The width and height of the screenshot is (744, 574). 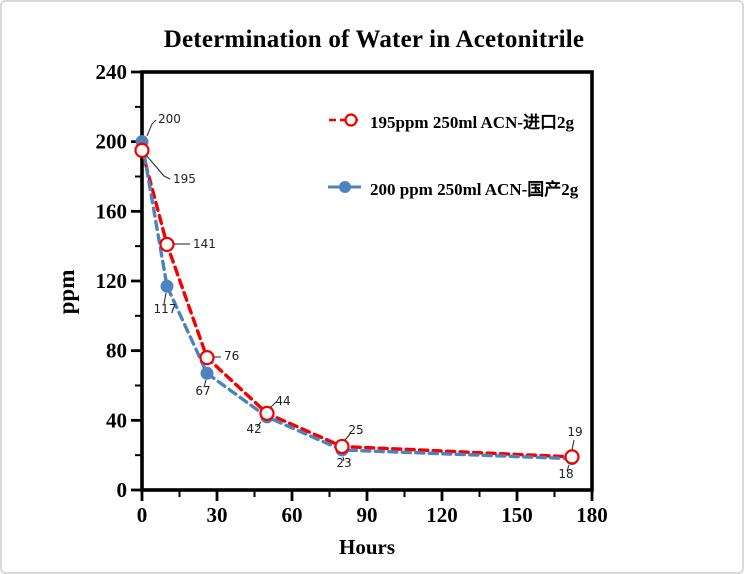 I want to click on legend-item-imported: 195ppm 250ml ACN-进口2g, so click(x=453, y=120).